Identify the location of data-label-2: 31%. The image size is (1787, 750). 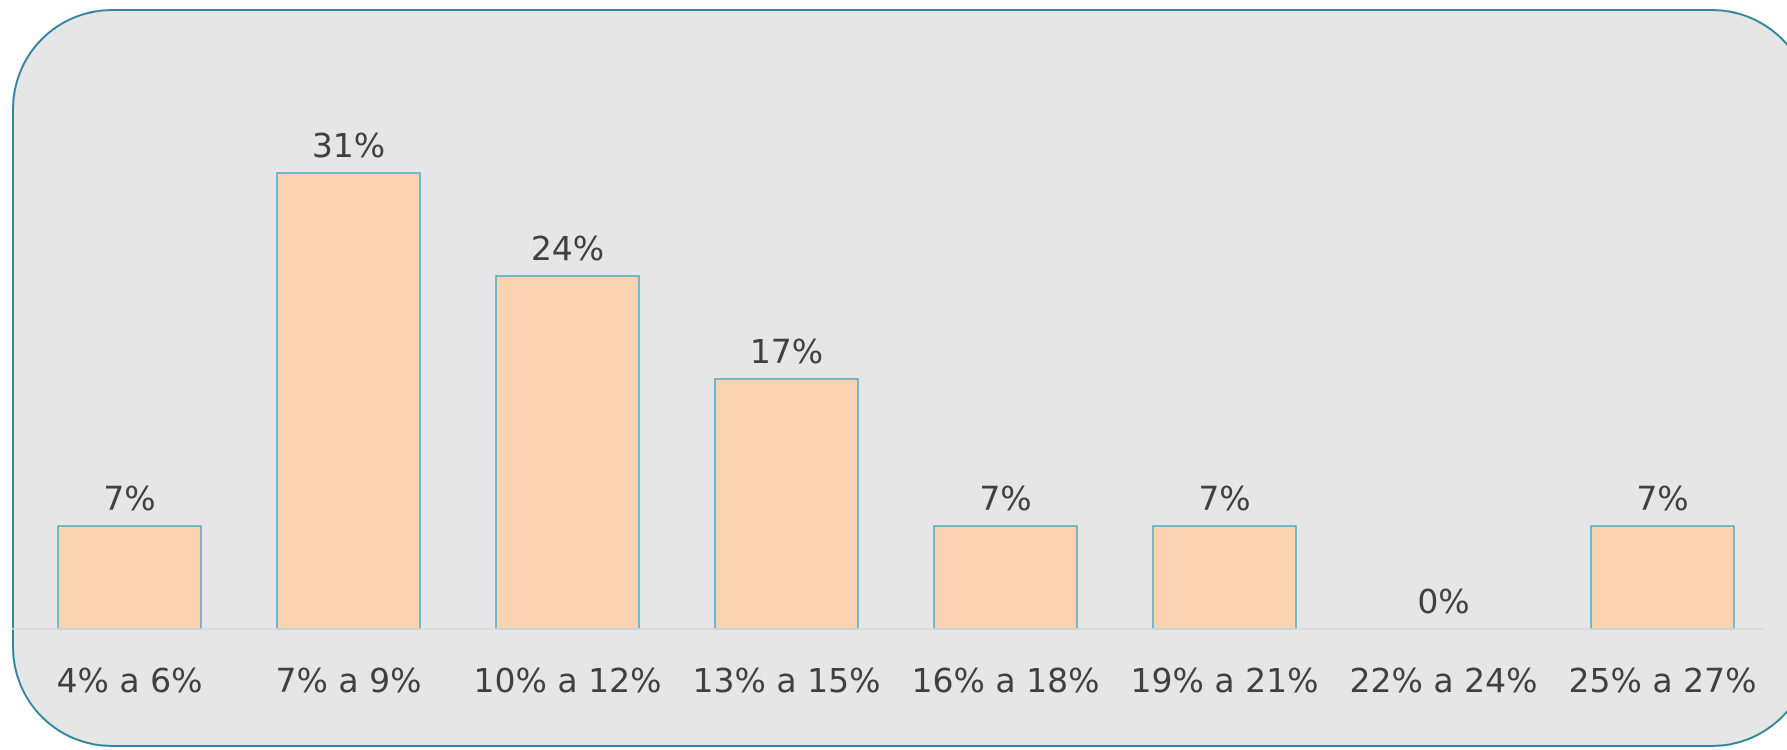
(348, 145).